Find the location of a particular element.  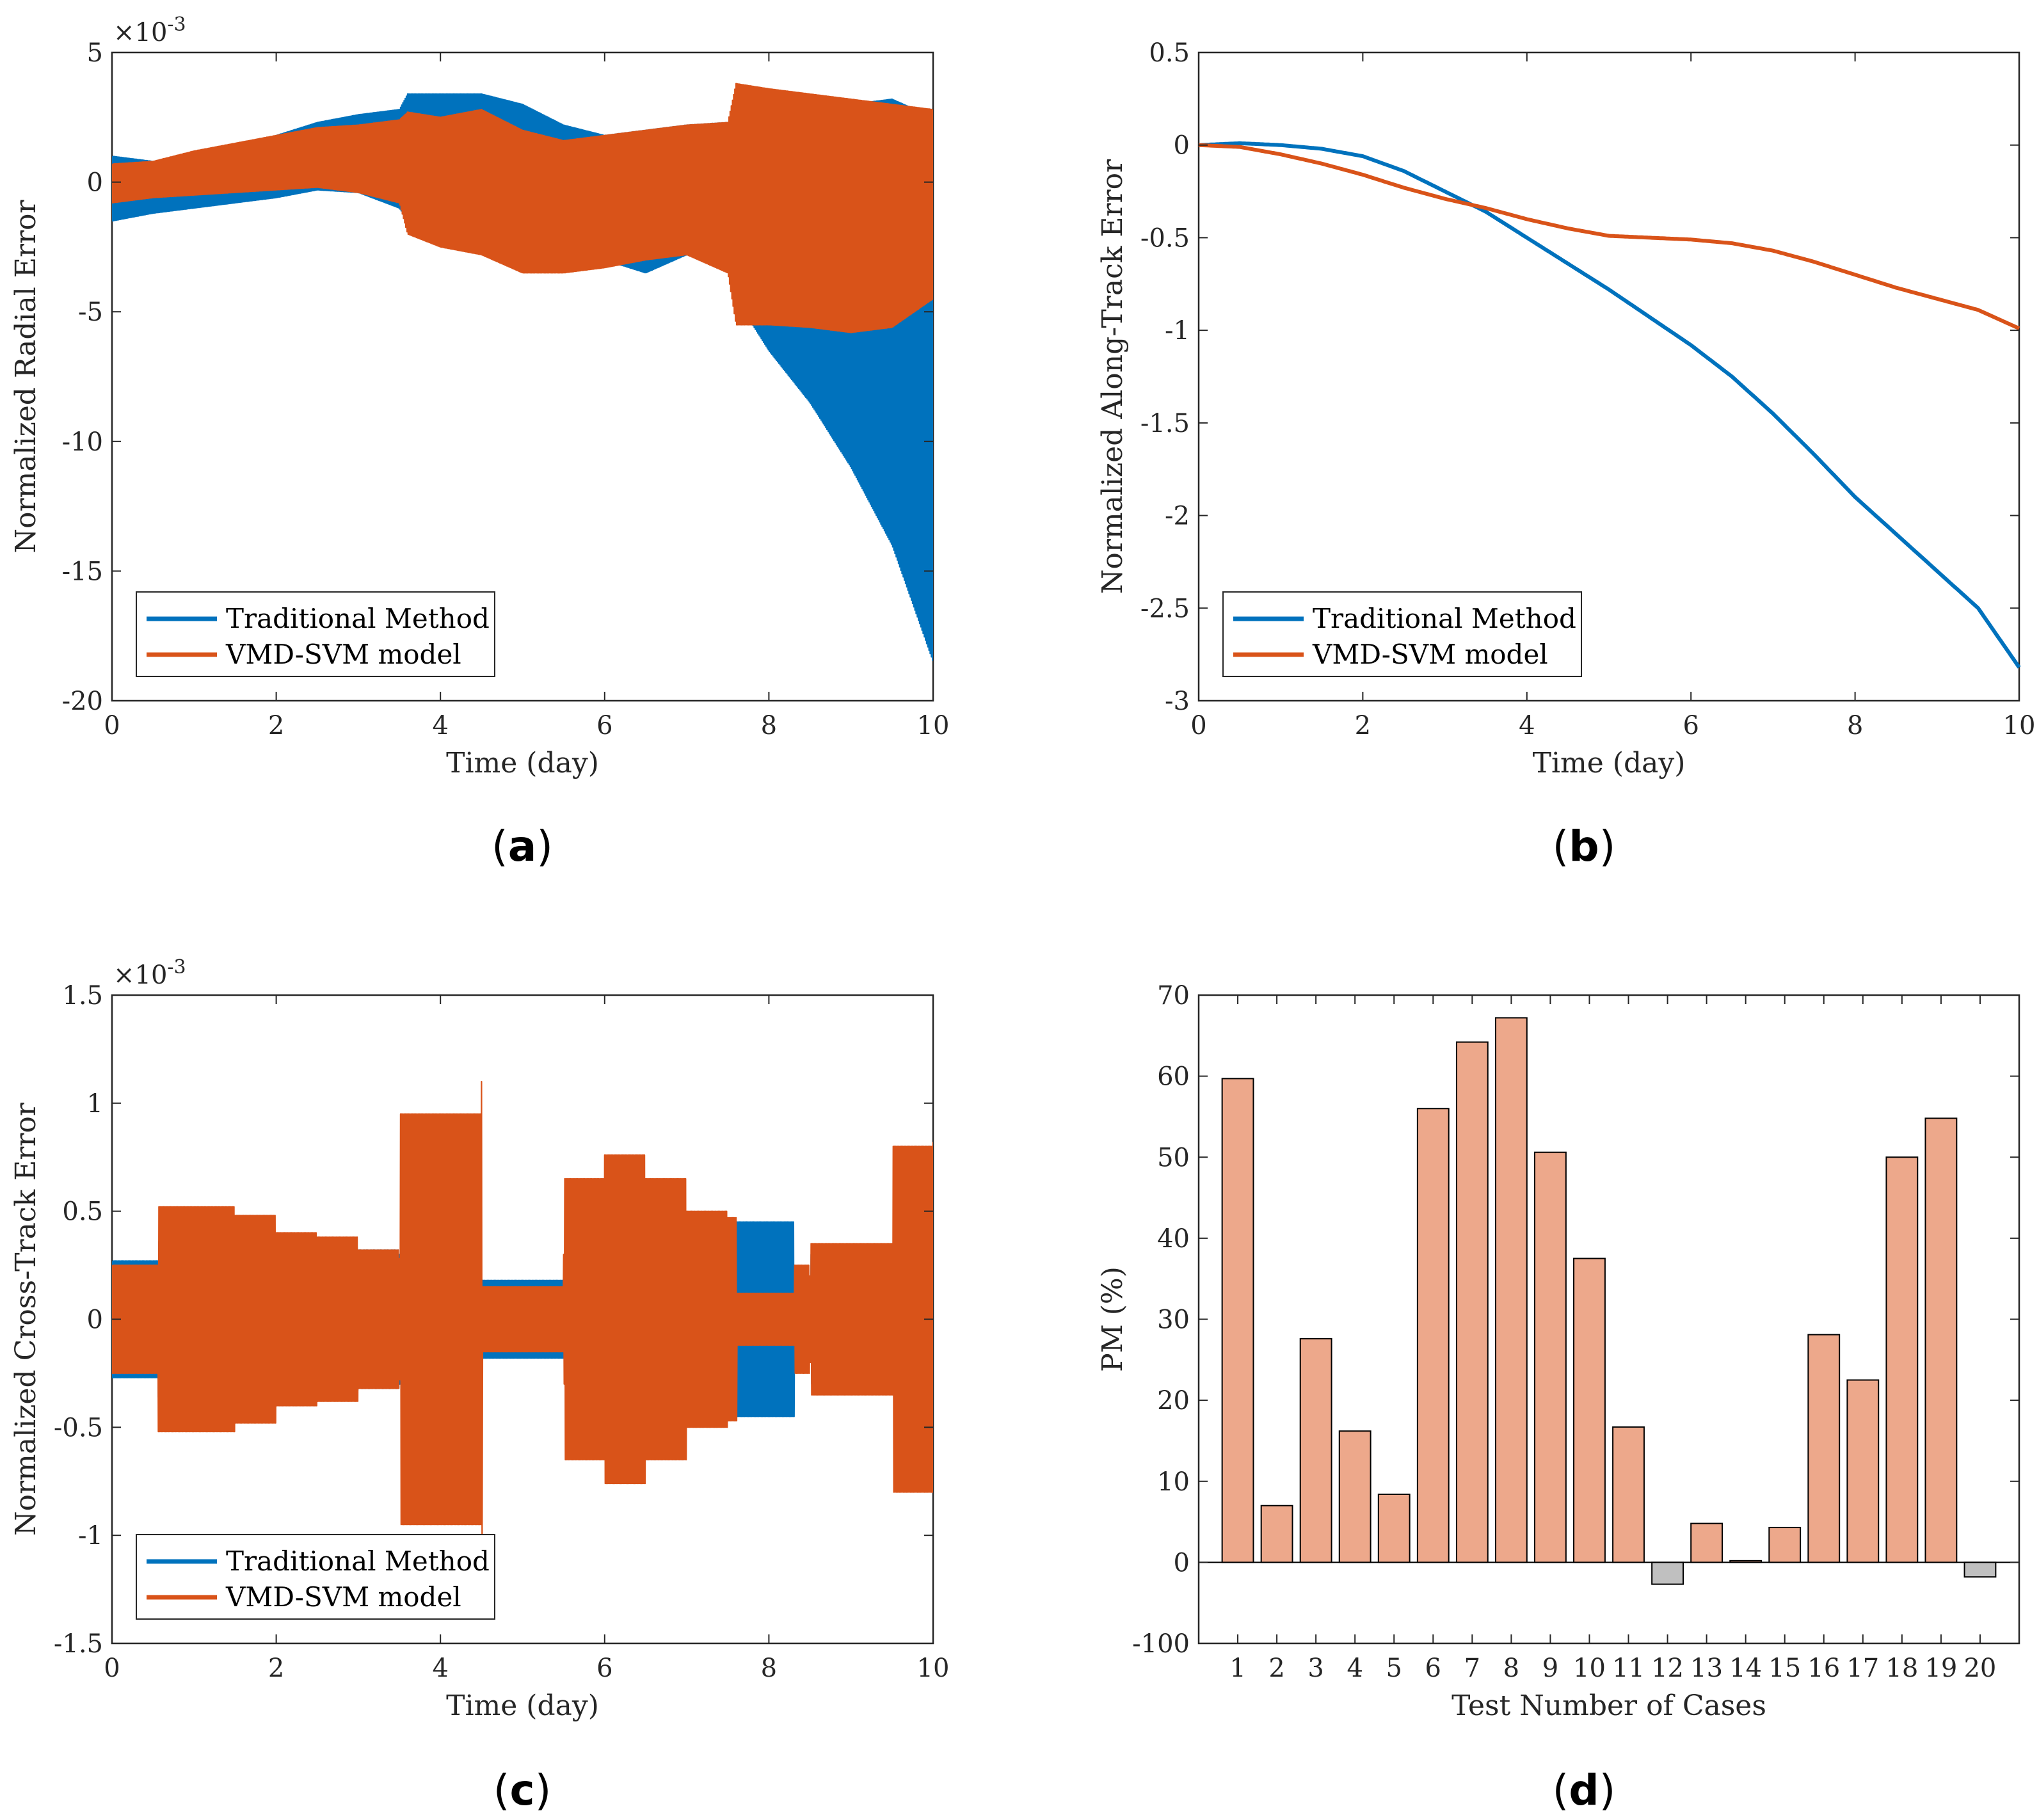

x-tick-label: 1 is located at coordinates (1237, 1668).